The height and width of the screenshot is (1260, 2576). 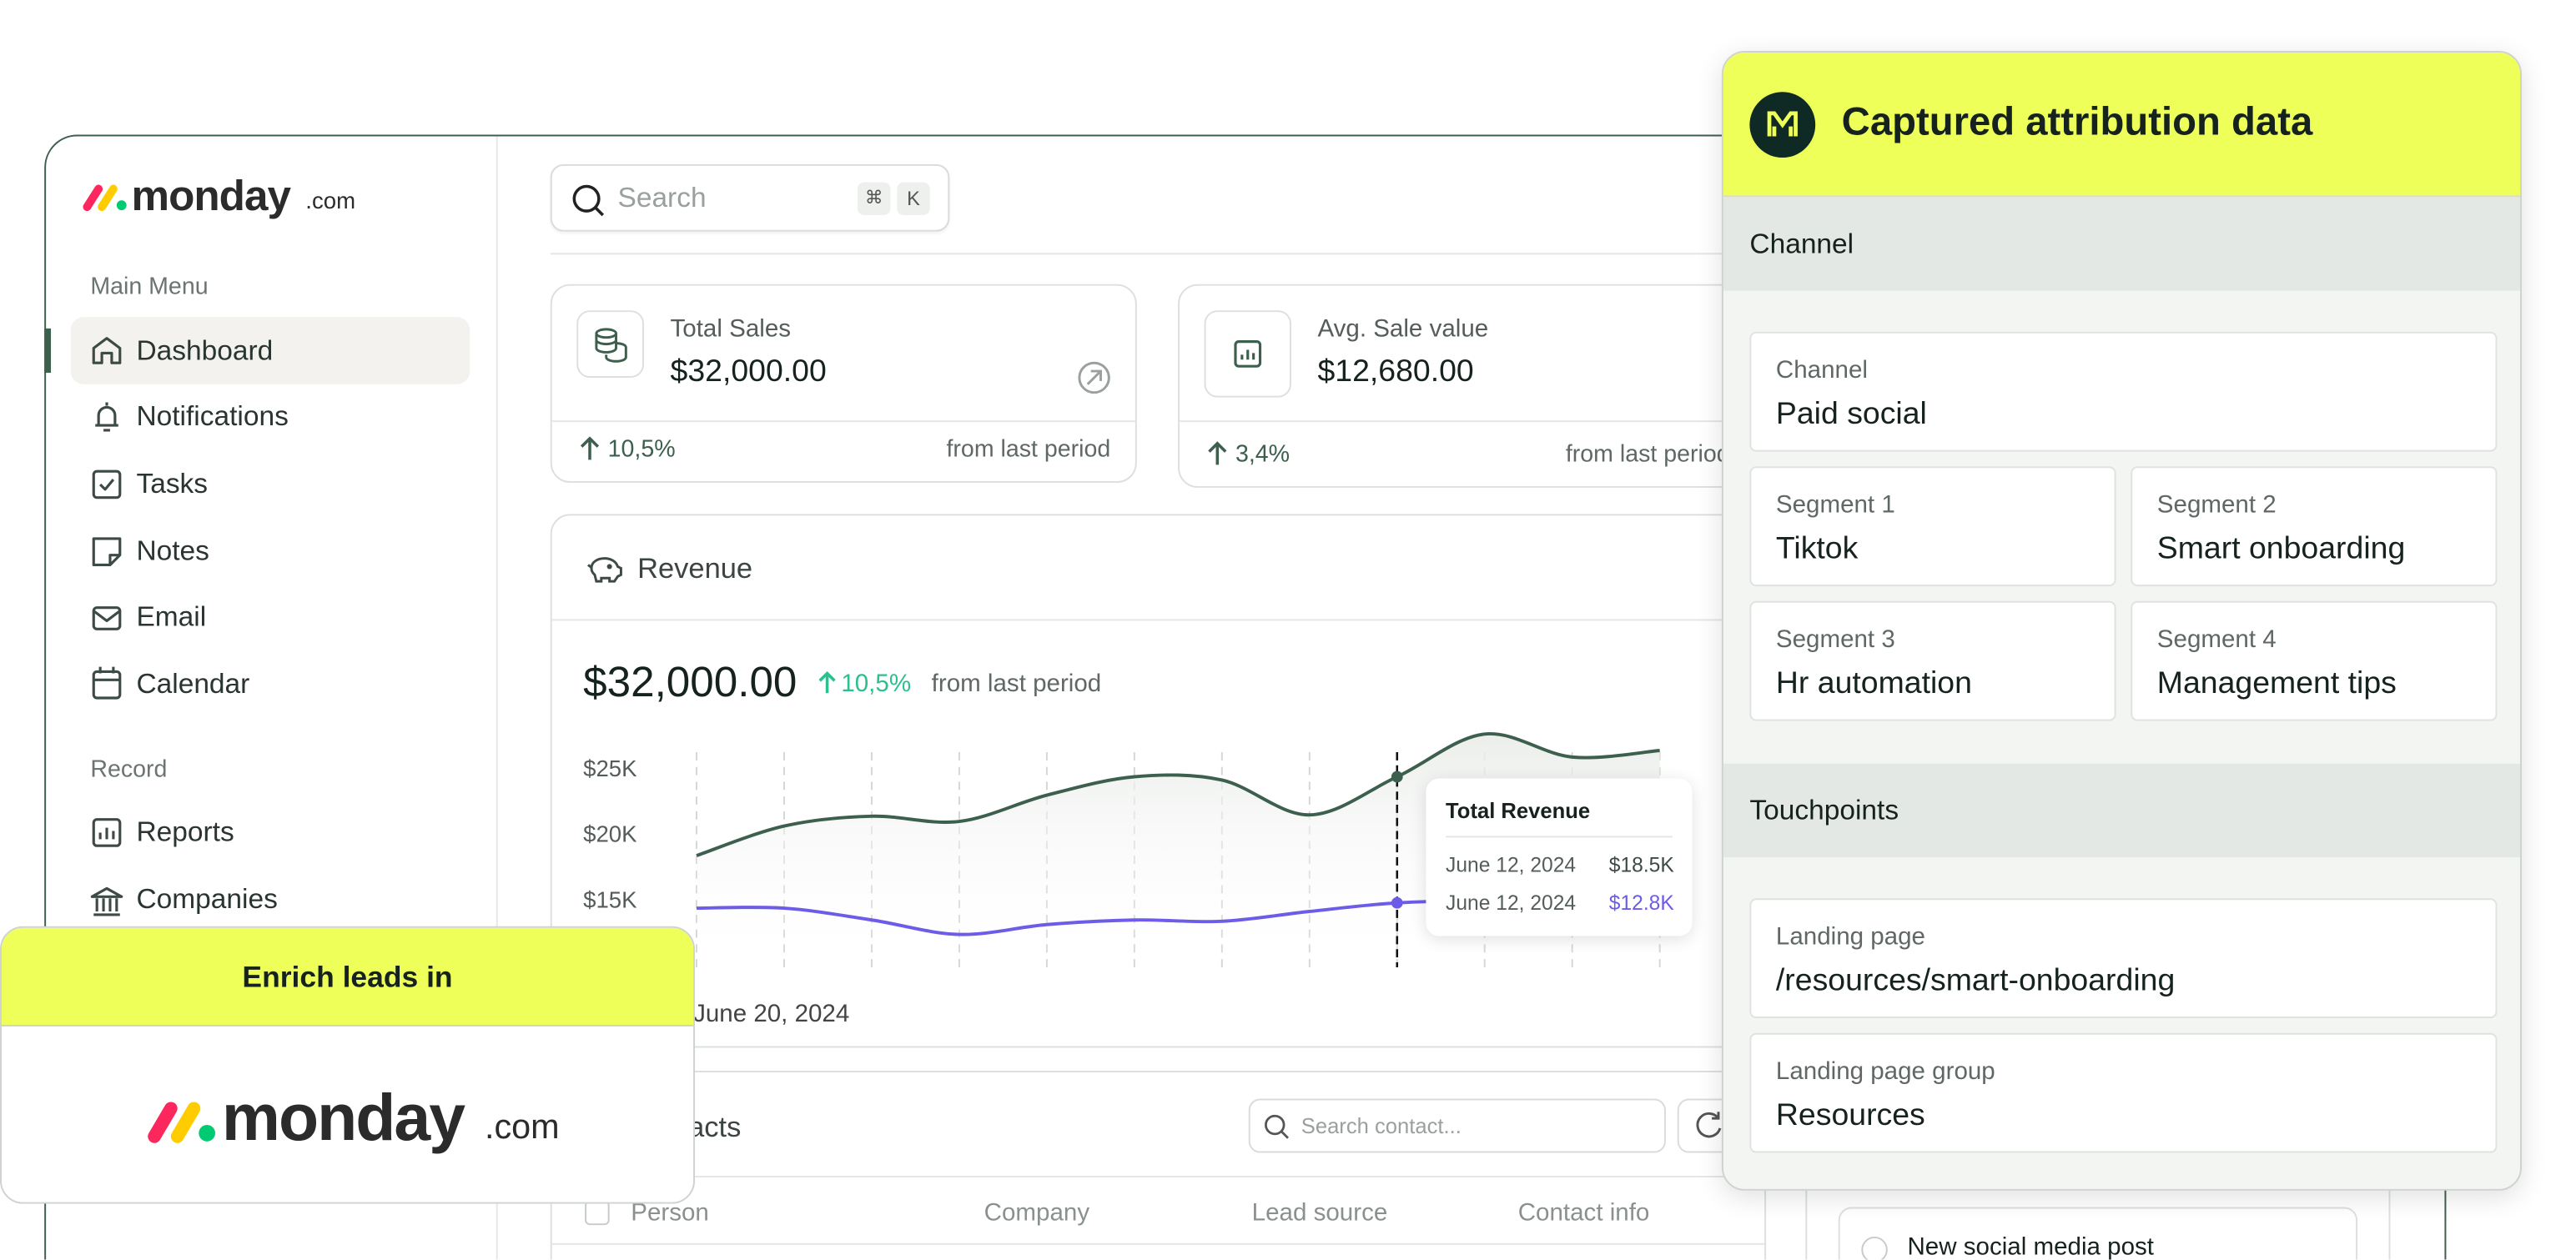 What do you see at coordinates (610, 768) in the screenshot?
I see `y-tick-label: $25K` at bounding box center [610, 768].